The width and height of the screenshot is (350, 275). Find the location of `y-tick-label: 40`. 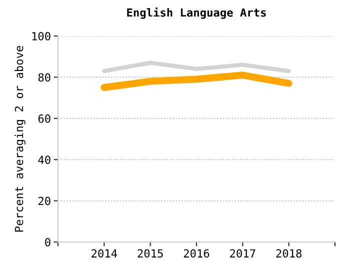

y-tick-label: 40 is located at coordinates (44, 160).